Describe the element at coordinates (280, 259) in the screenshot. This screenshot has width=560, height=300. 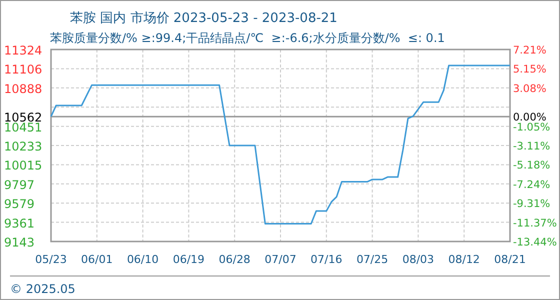
I see `x-tick-label: 07/07` at that location.